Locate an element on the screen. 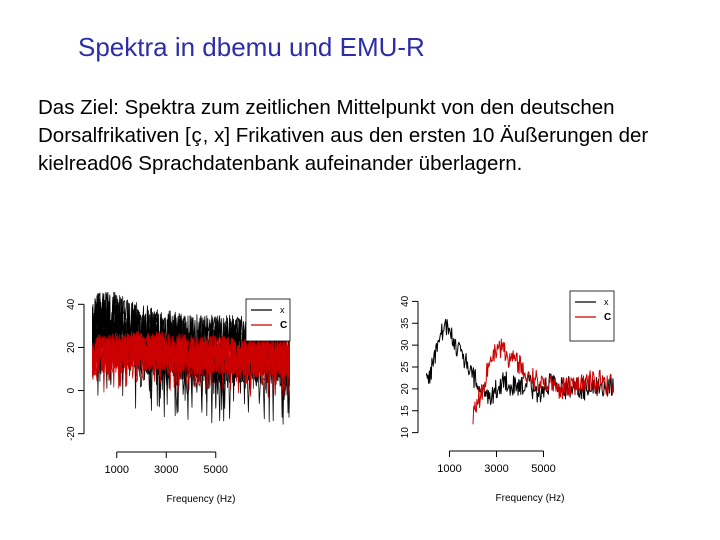 This screenshot has width=720, height=540. y-tick-label: 35 is located at coordinates (405, 323).